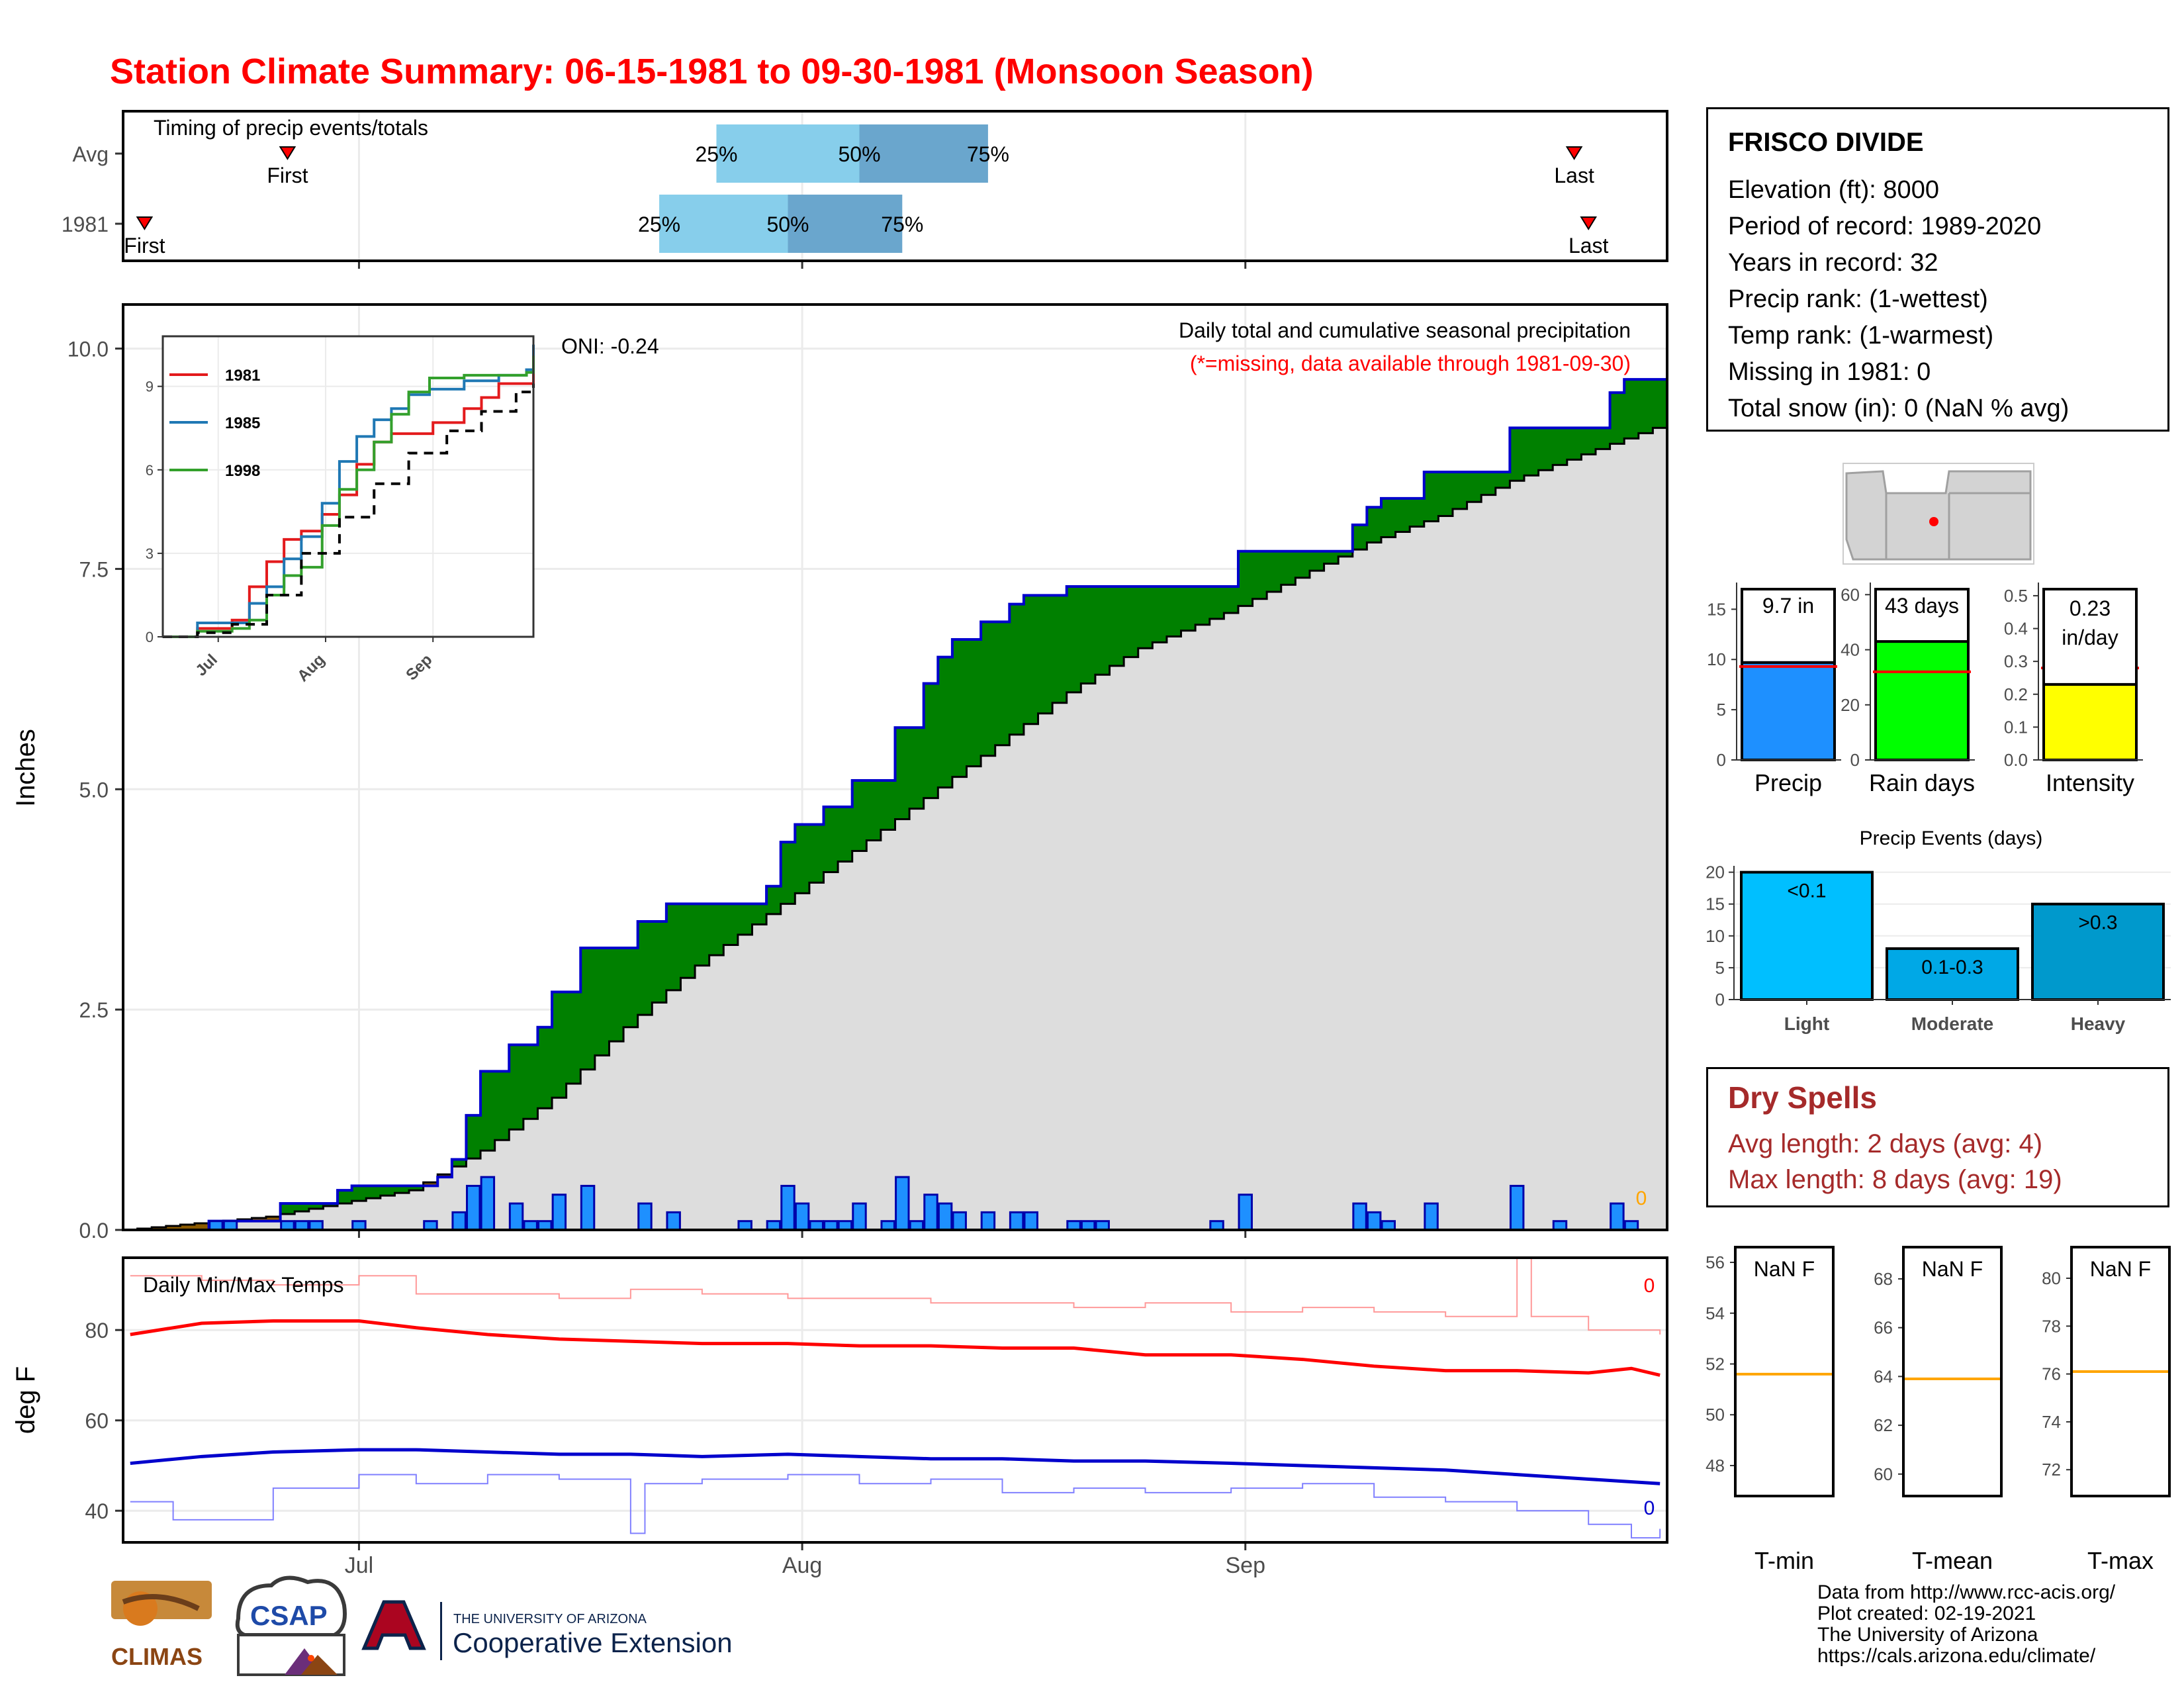 The image size is (2184, 1688). What do you see at coordinates (1715, 936) in the screenshot?
I see `events-y-tick-label: 10` at bounding box center [1715, 936].